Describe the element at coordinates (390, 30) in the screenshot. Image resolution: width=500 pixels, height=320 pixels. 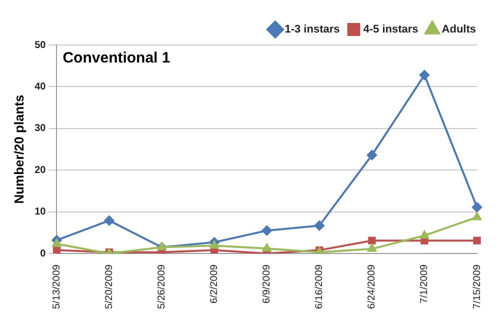
I see `legend-label: 4-5 instars` at that location.